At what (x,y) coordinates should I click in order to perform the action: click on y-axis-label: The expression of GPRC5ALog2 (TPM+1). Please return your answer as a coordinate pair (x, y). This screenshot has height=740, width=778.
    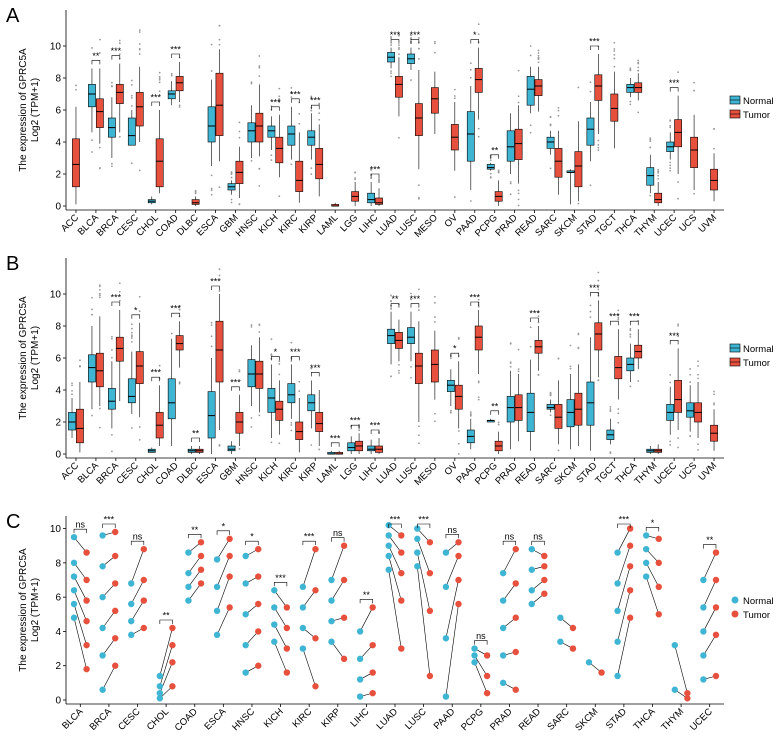
    Looking at the image, I should click on (29, 358).